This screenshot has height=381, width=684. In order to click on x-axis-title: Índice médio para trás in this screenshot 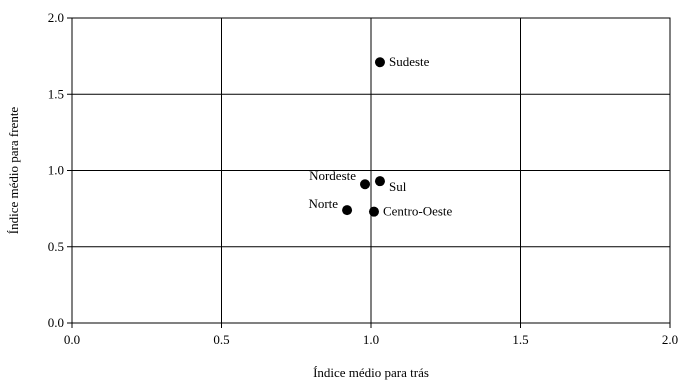, I will do `click(371, 372)`.